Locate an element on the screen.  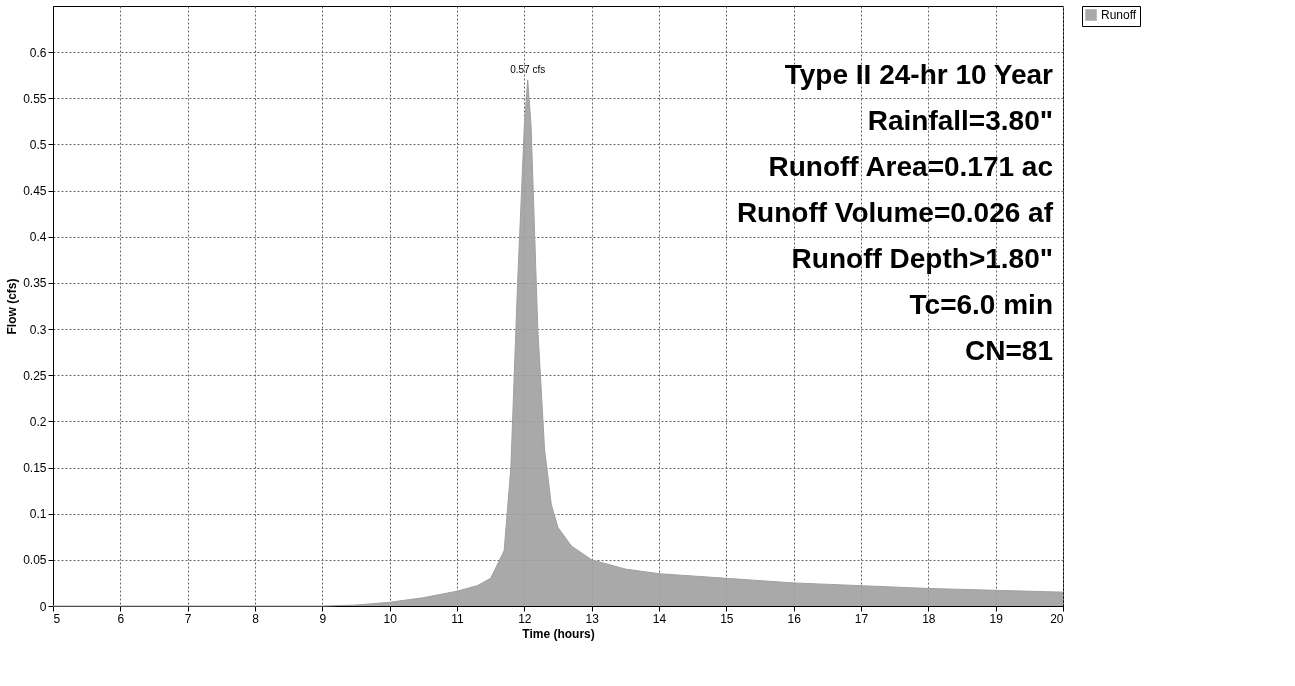
annotation: Runoff Depth>1.80" is located at coordinates (922, 258).